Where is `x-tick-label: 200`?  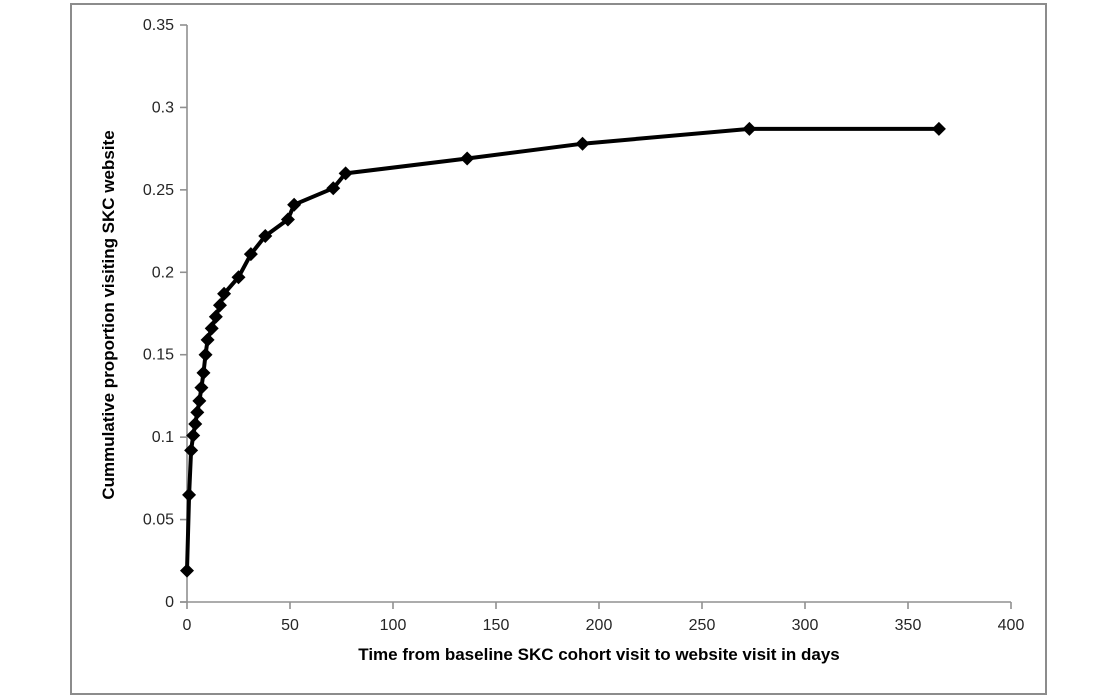
x-tick-label: 200 is located at coordinates (599, 625).